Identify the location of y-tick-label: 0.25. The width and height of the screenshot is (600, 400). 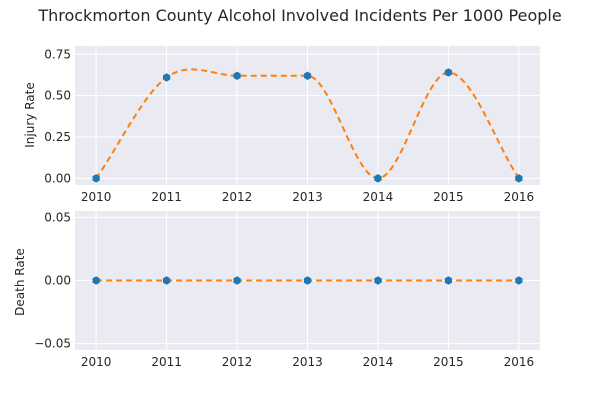
(57, 137).